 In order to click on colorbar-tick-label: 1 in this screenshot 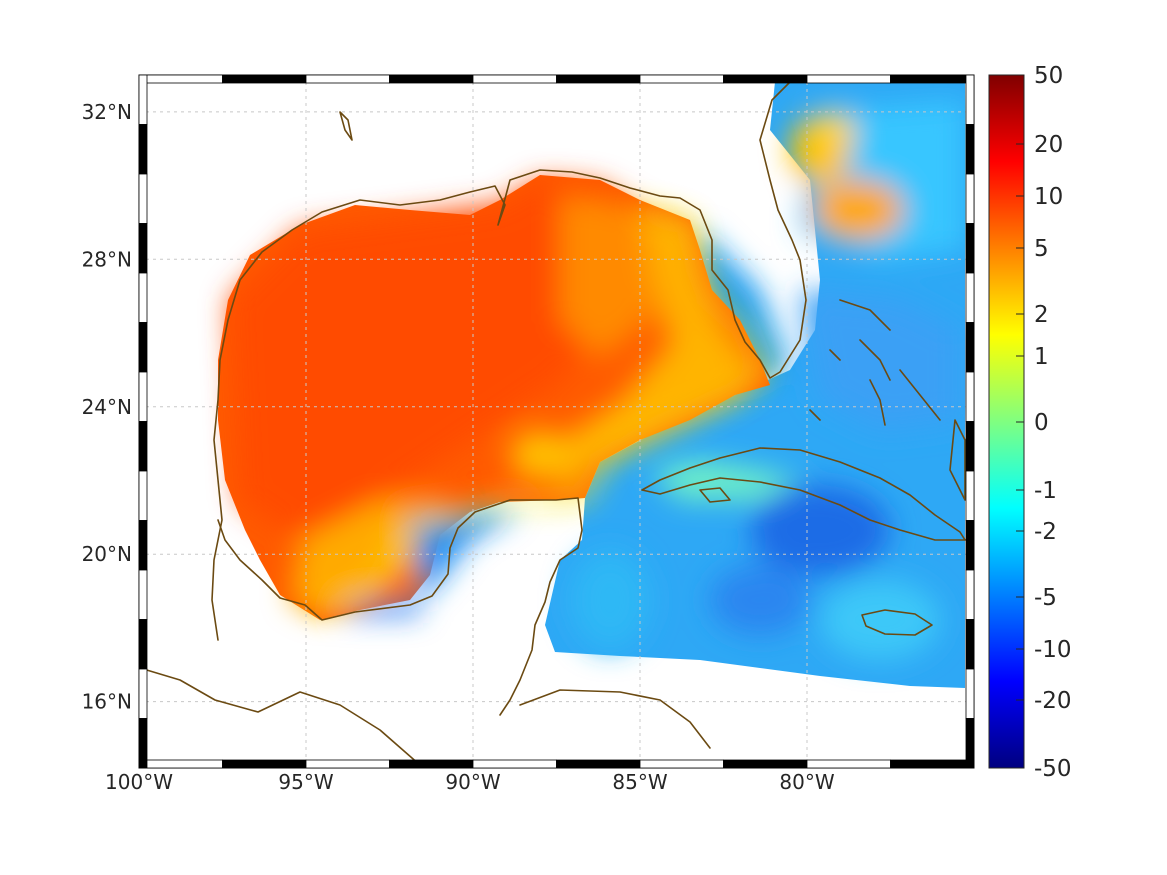, I will do `click(1041, 357)`.